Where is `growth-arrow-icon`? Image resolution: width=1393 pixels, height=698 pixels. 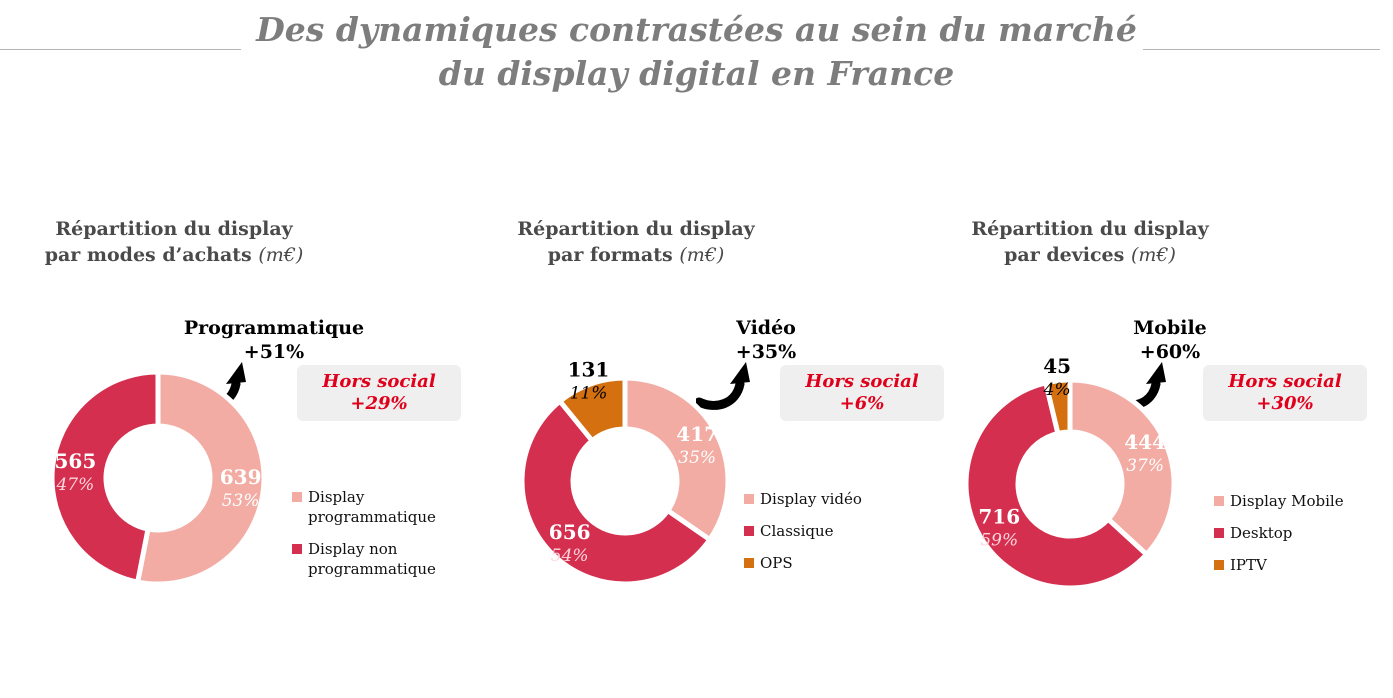
growth-arrow-icon is located at coordinates (723, 386).